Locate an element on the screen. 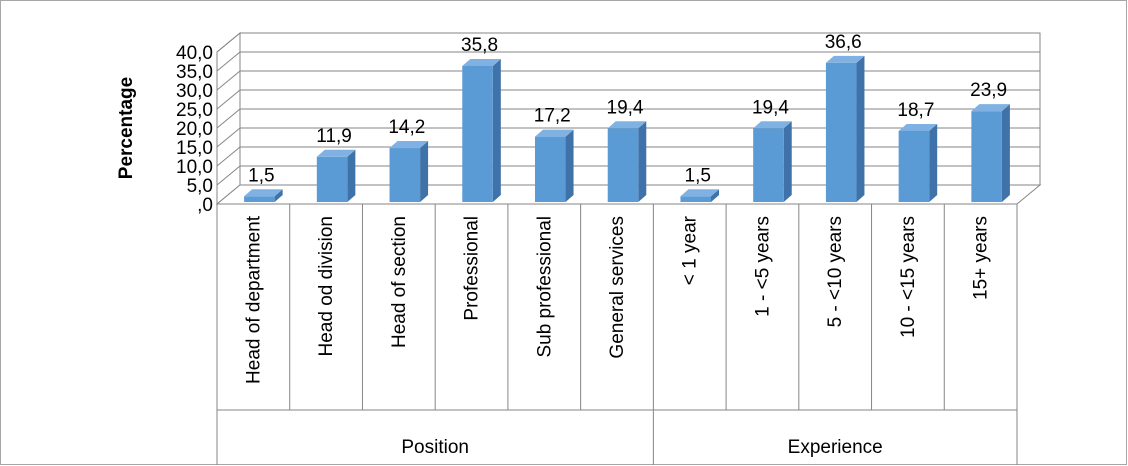 The width and height of the screenshot is (1128, 466). y-axis-title: Percentage is located at coordinates (126, 128).